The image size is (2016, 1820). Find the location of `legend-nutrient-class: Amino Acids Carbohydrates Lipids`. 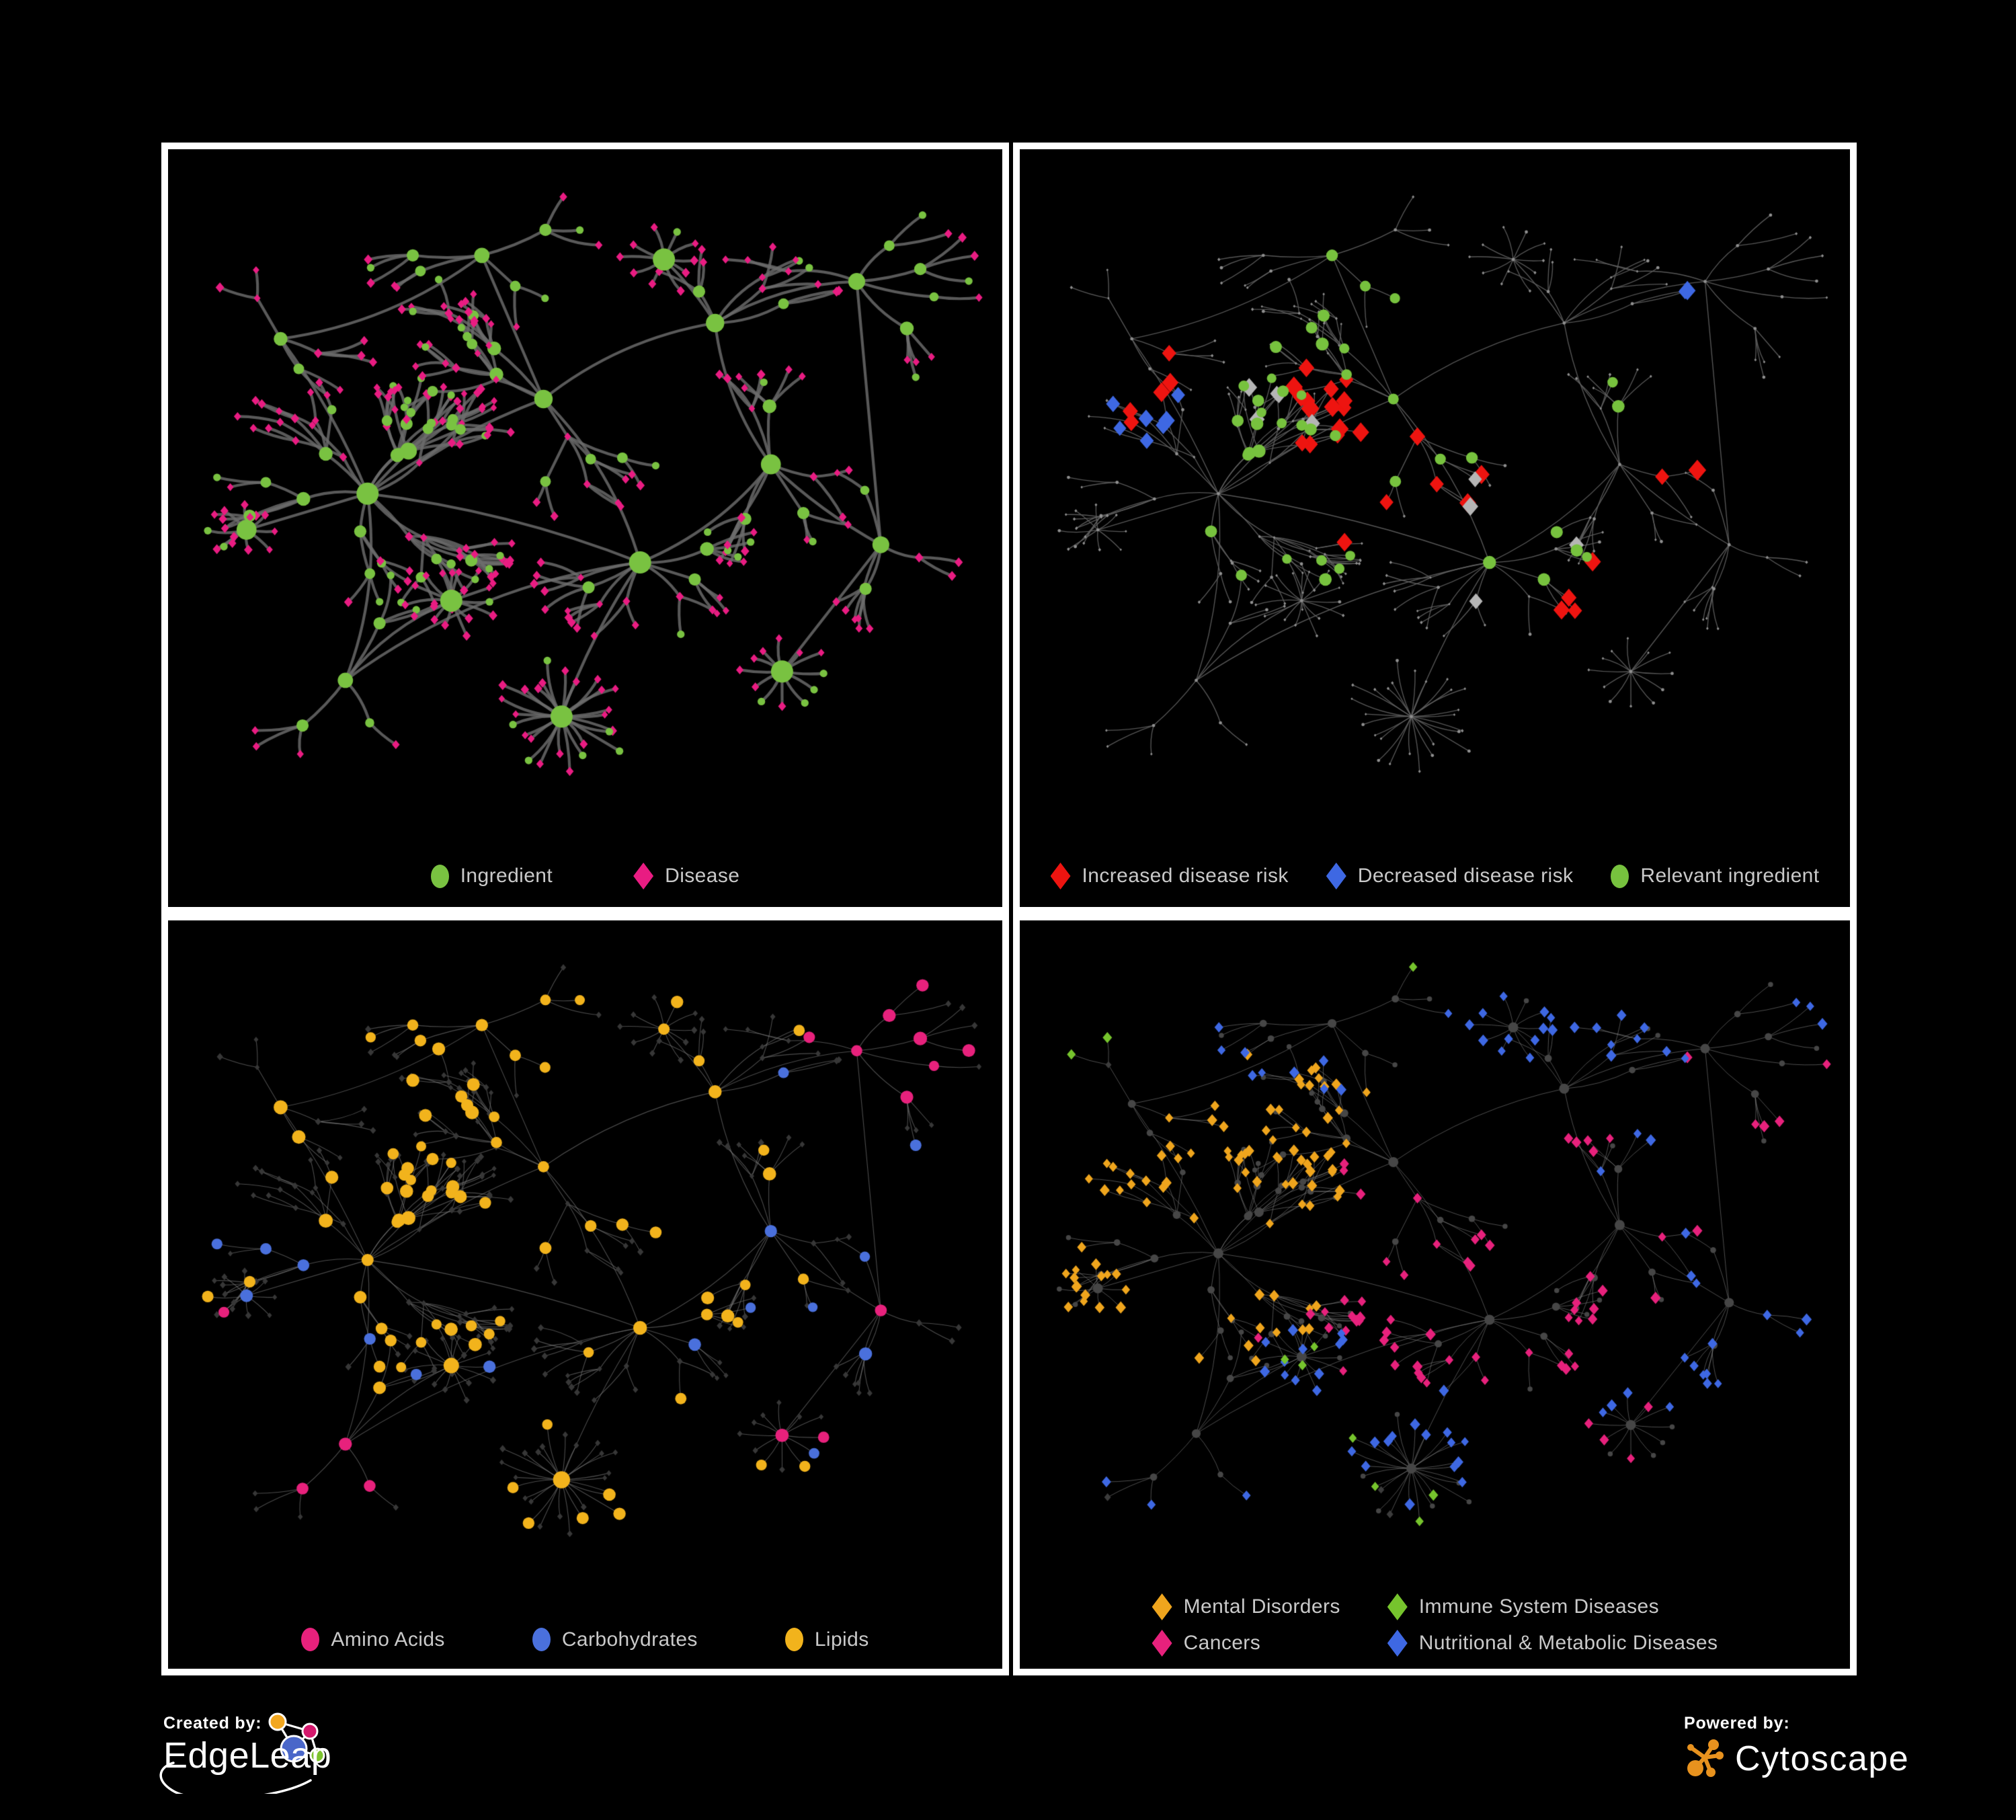

legend-nutrient-class: Amino Acids Carbohydrates Lipids is located at coordinates (585, 1639).